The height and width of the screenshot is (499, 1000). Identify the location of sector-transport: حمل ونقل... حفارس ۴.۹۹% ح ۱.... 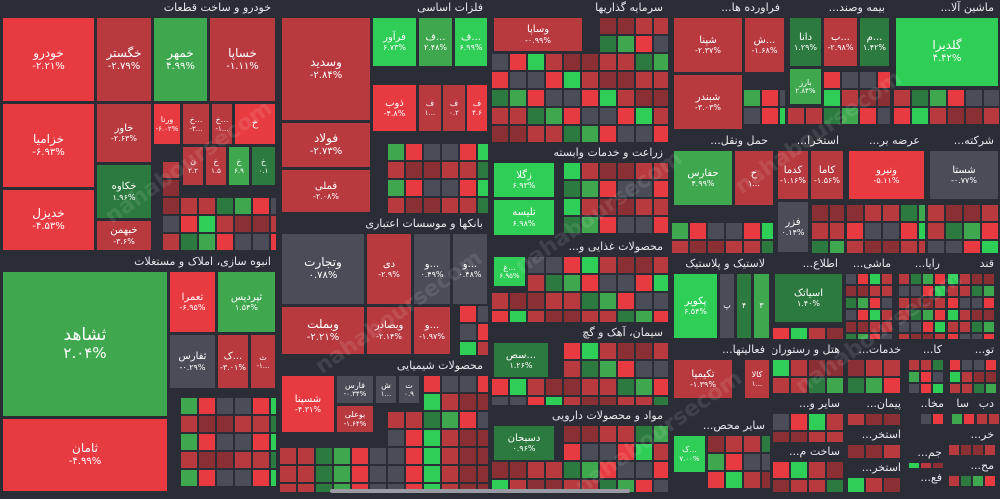
(722, 193).